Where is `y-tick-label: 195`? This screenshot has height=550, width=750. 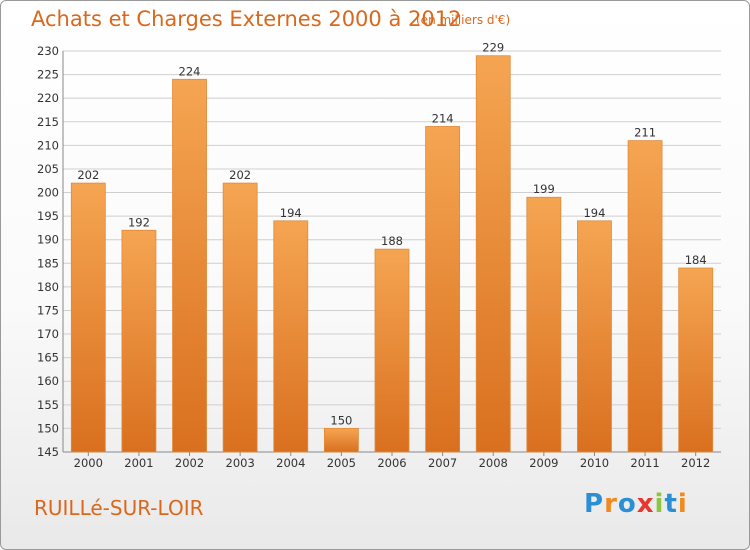
y-tick-label: 195 is located at coordinates (48, 216).